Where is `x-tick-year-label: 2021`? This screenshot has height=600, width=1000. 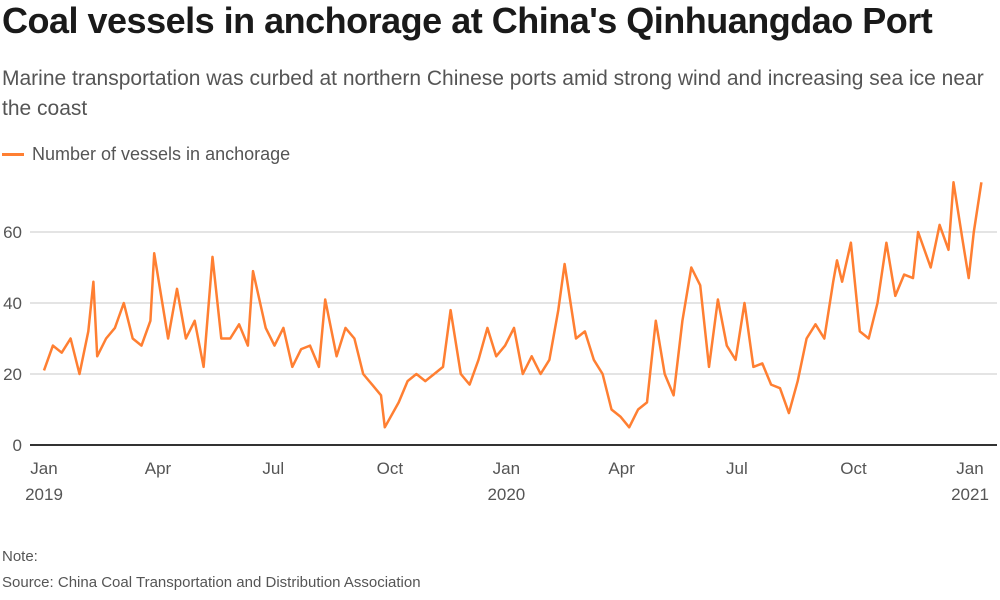
x-tick-year-label: 2021 is located at coordinates (970, 494).